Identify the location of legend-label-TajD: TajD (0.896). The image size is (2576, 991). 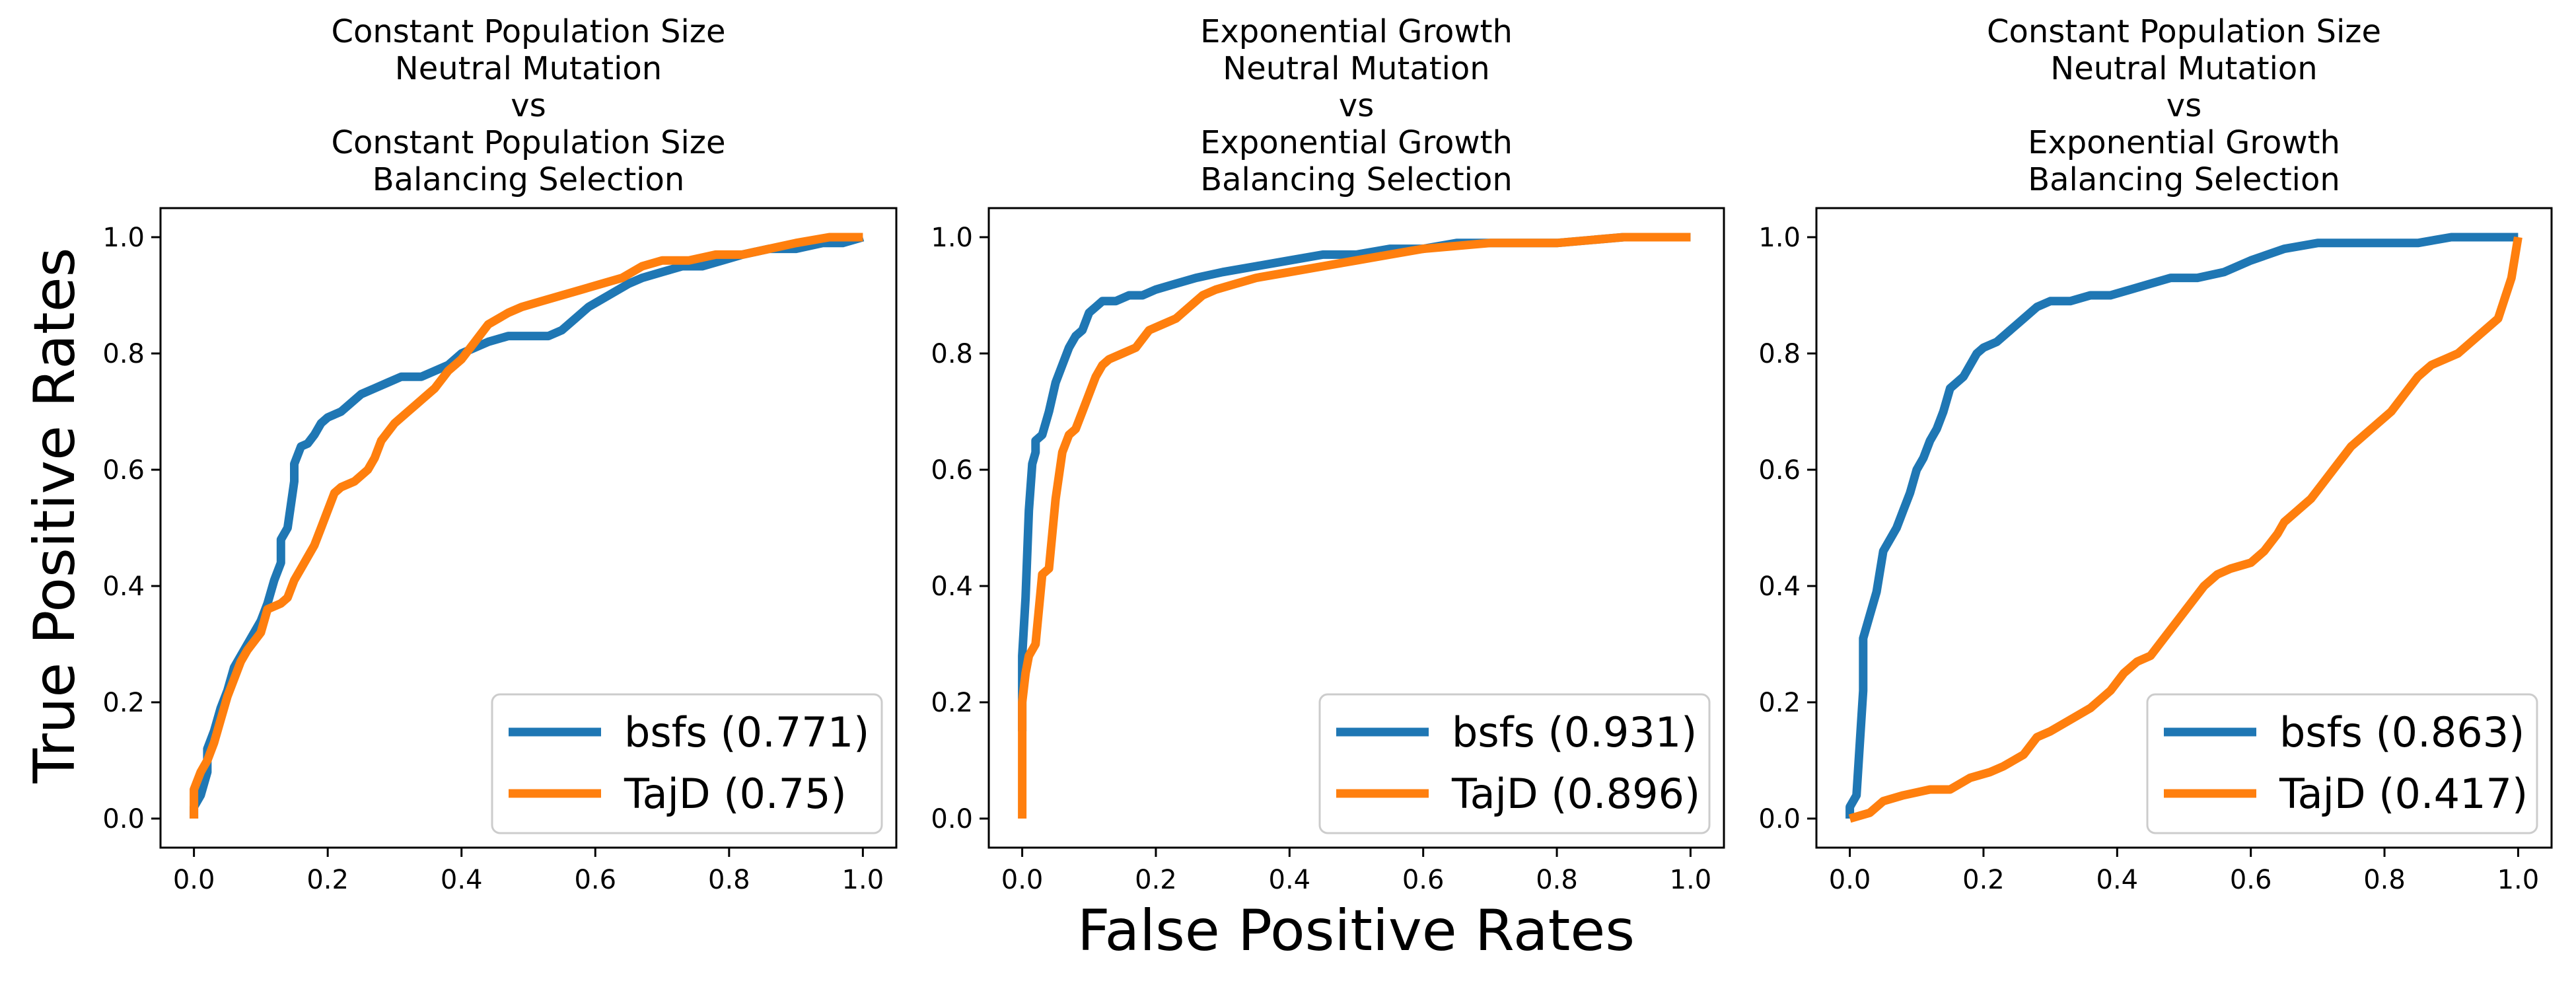
(1576, 794).